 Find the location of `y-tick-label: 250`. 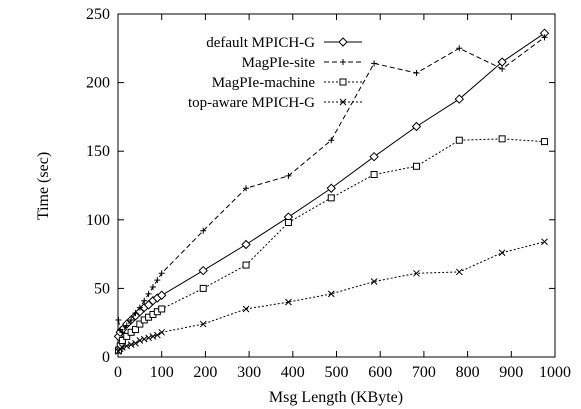

y-tick-label: 250 is located at coordinates (98, 14).